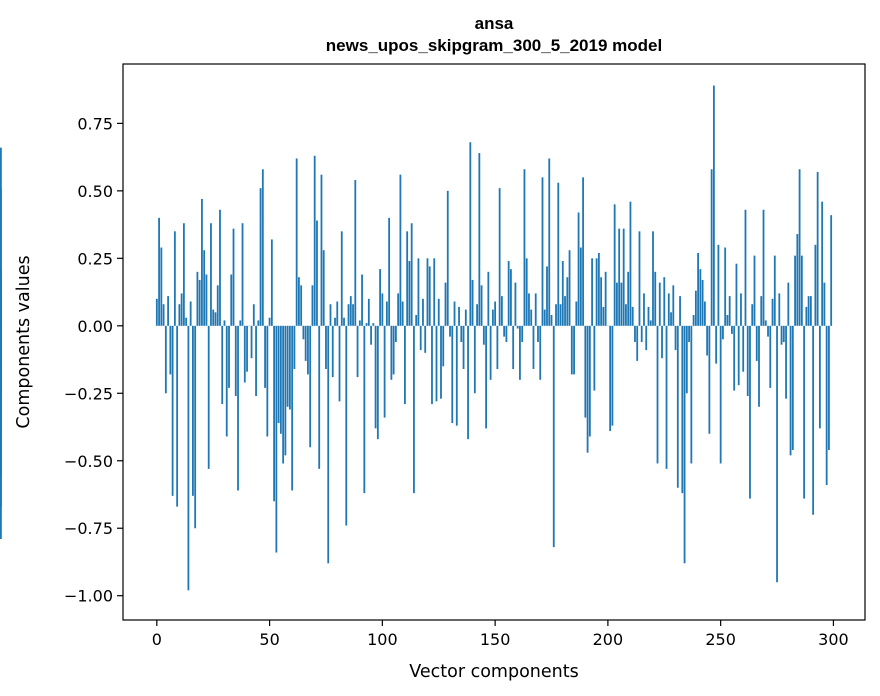 This screenshot has width=880, height=696. What do you see at coordinates (95, 326) in the screenshot?
I see `y-tick-label: 0.00` at bounding box center [95, 326].